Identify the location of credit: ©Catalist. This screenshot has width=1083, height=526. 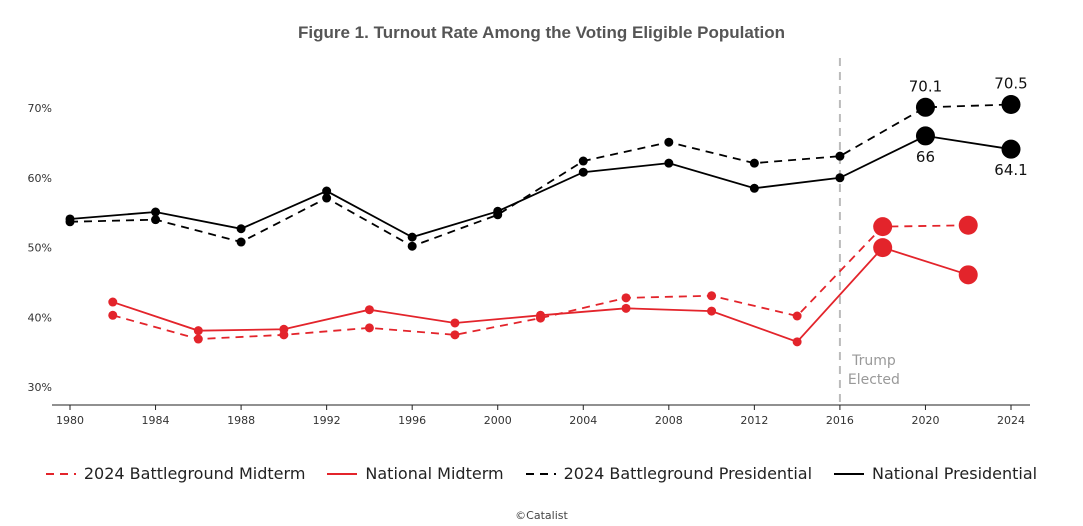
(541, 515).